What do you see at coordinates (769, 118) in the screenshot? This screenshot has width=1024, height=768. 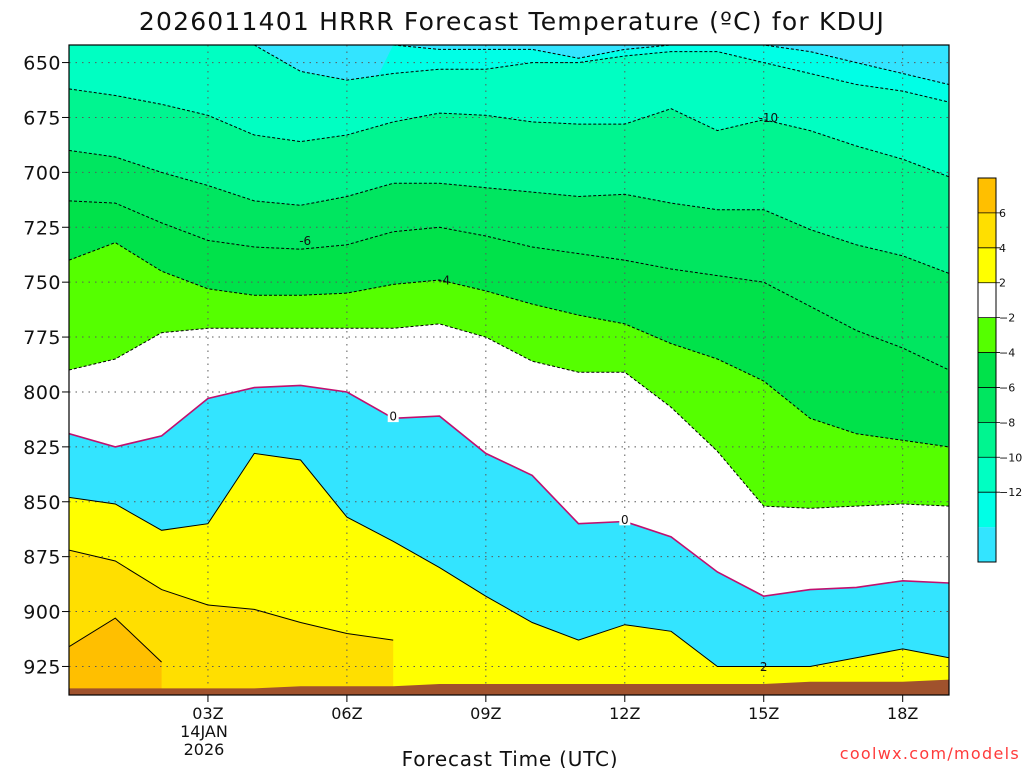 I see `contour-label: -10` at bounding box center [769, 118].